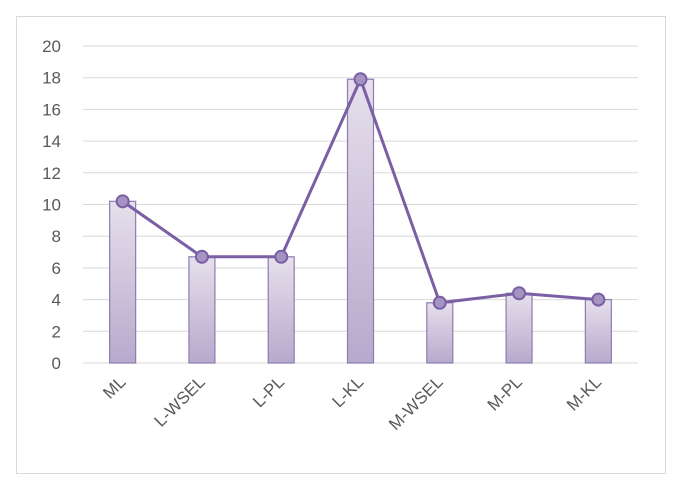  What do you see at coordinates (56, 300) in the screenshot?
I see `y-tick-label: 4` at bounding box center [56, 300].